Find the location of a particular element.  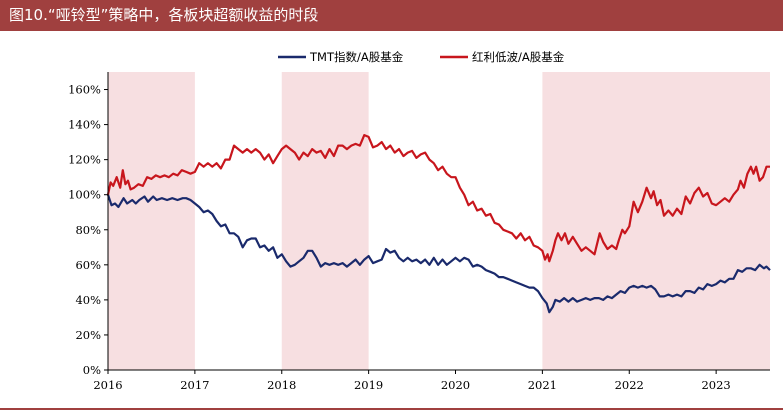

bottom-rule is located at coordinates (391, 409).